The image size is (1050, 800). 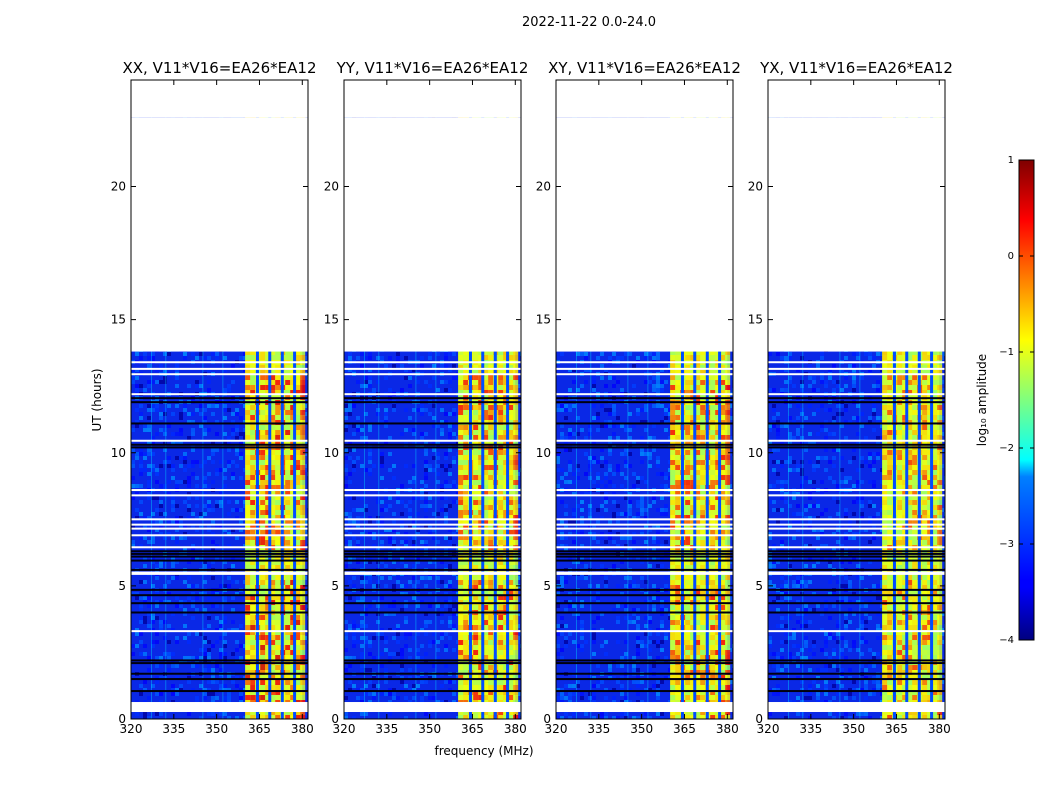 What do you see at coordinates (219, 569) in the screenshot?
I see `flagged-row` at bounding box center [219, 569].